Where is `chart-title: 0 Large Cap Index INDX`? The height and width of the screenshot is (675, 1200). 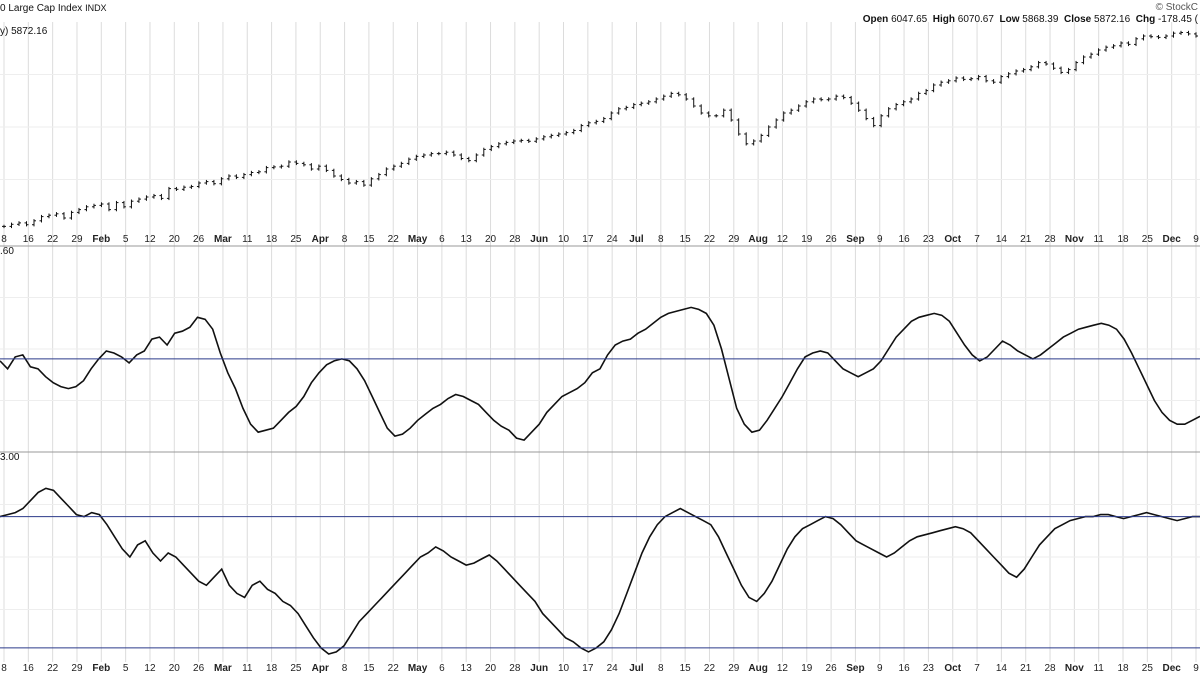
chart-title: 0 Large Cap Index INDX is located at coordinates (53, 8).